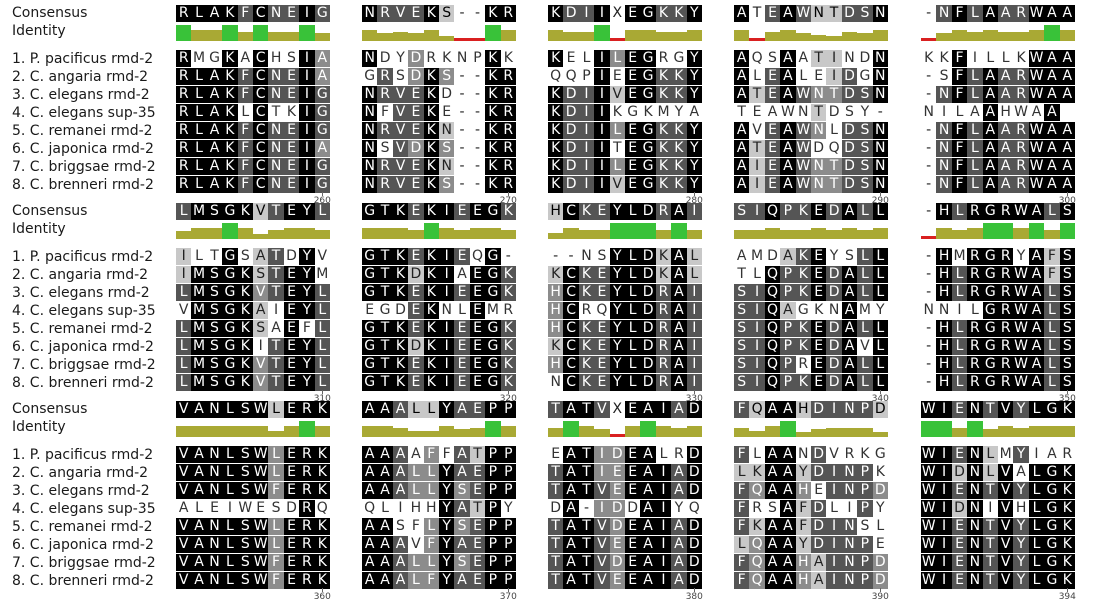 The height and width of the screenshot is (602, 1104). I want to click on consensus-residue: V, so click(400, 13).